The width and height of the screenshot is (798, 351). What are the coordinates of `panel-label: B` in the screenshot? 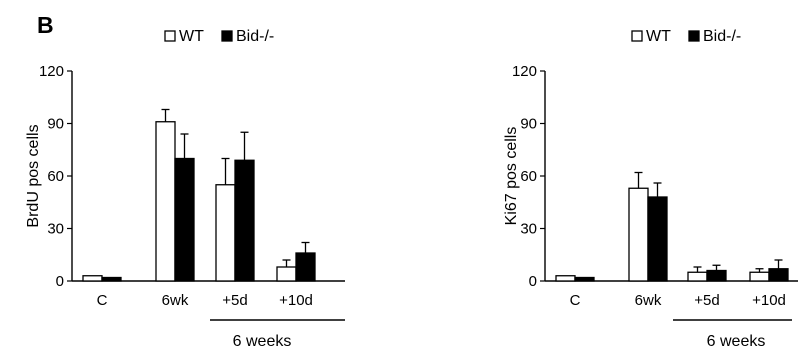 It's located at (45, 25).